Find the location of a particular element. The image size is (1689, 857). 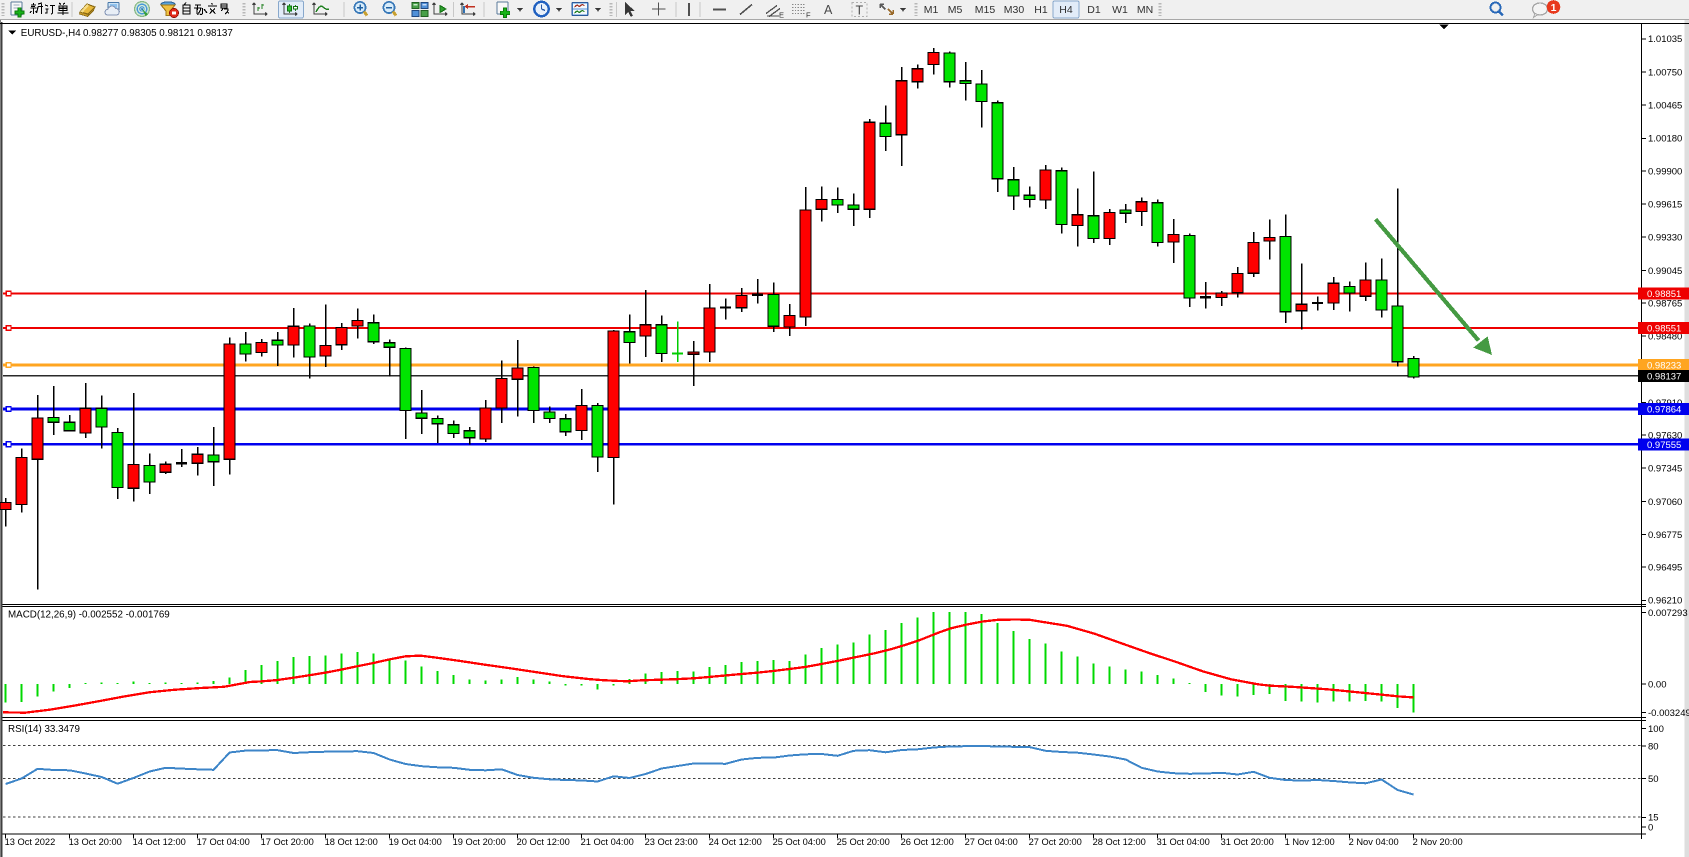

svg-text: M30 is located at coordinates (1014, 10).